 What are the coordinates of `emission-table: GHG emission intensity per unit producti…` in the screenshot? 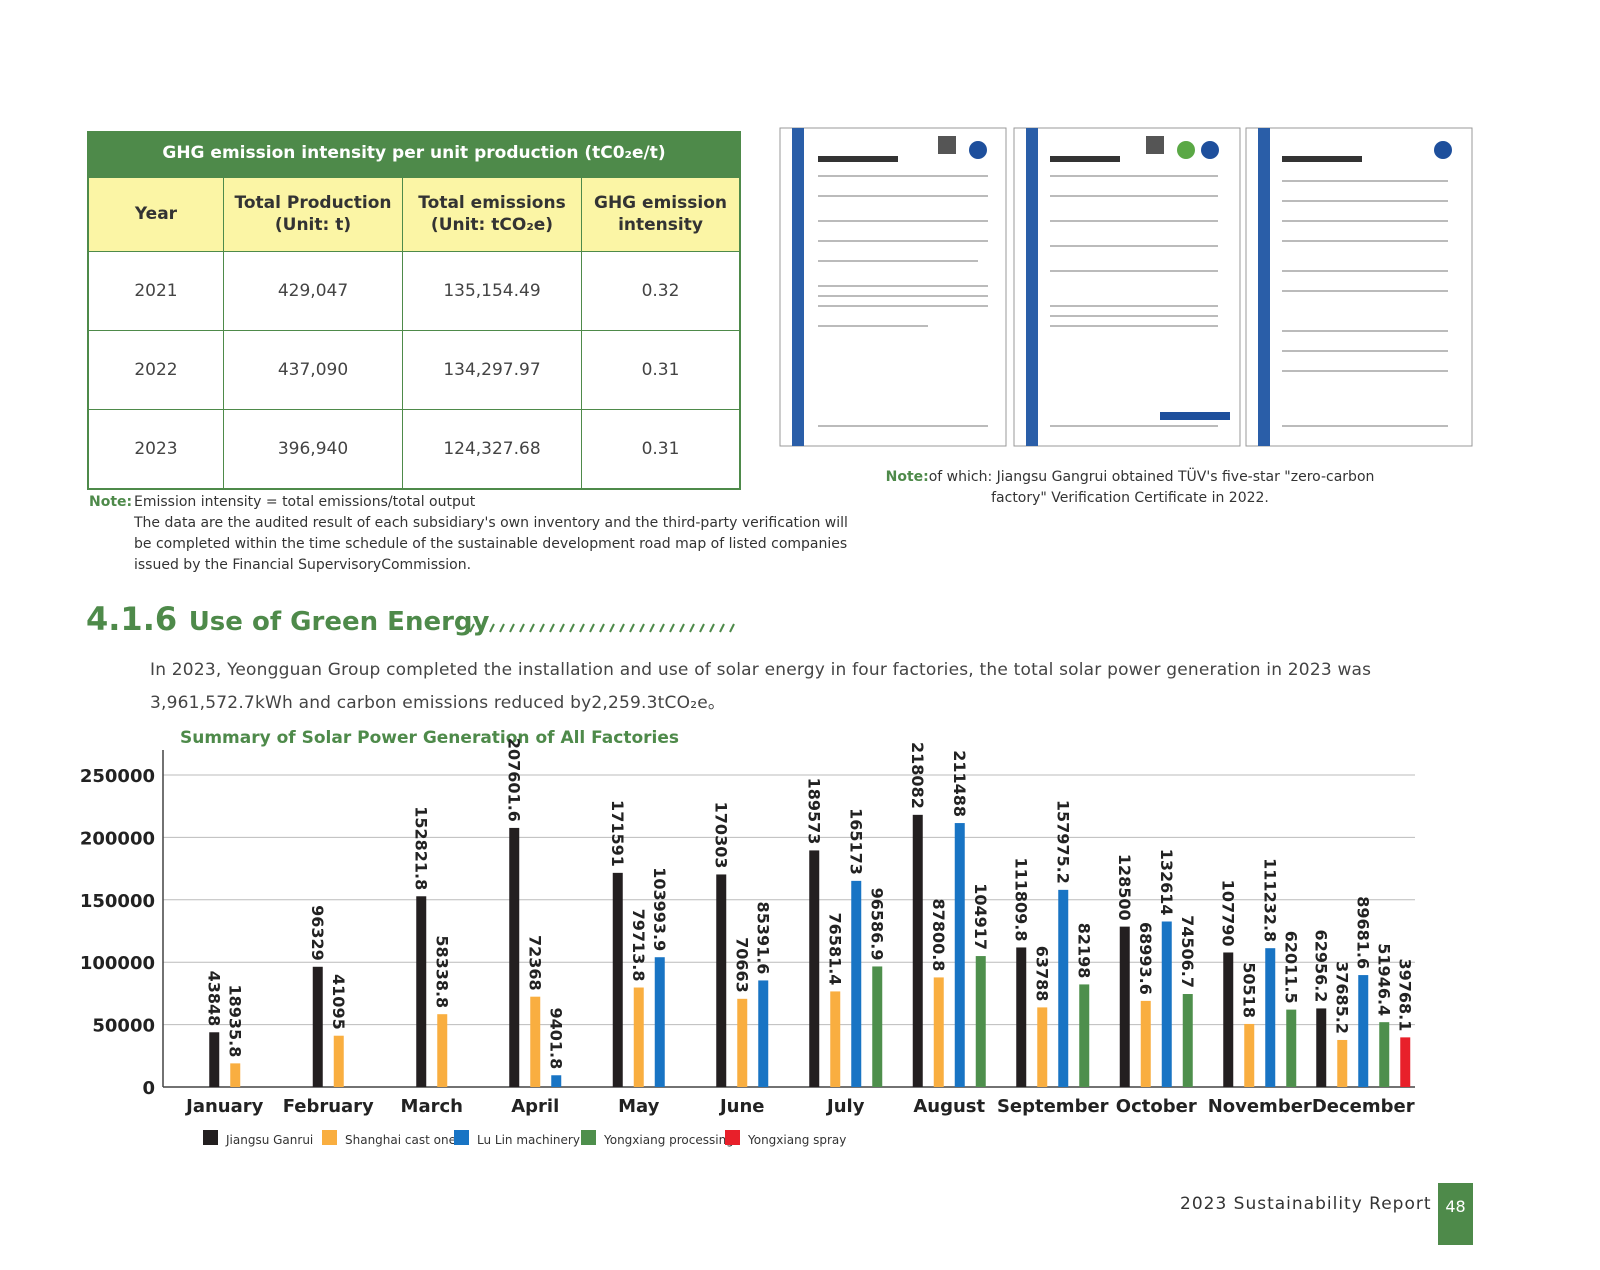 It's located at (414, 310).